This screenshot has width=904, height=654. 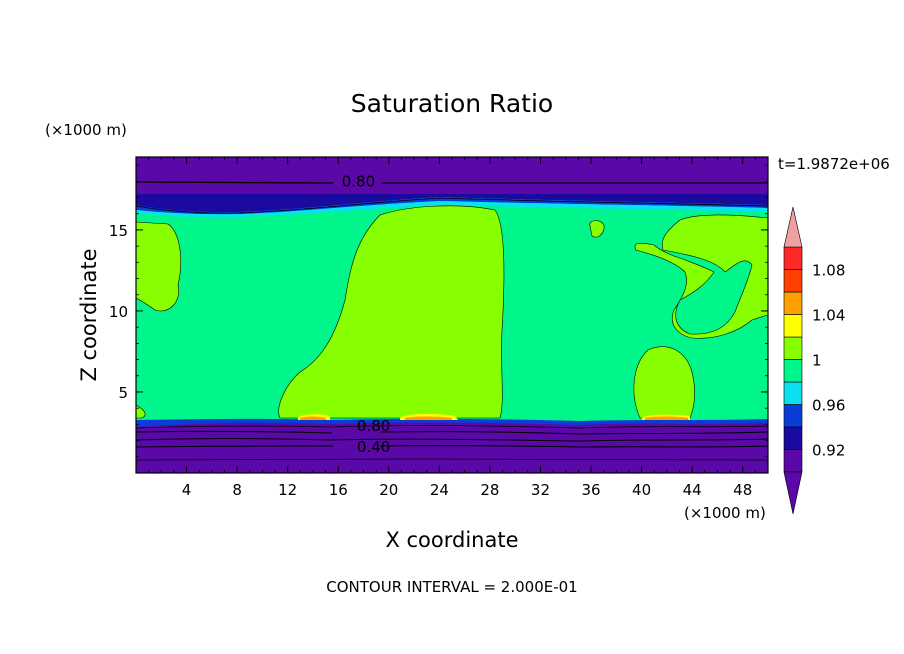 What do you see at coordinates (159, 266) in the screenshot?
I see `left-moist-region` at bounding box center [159, 266].